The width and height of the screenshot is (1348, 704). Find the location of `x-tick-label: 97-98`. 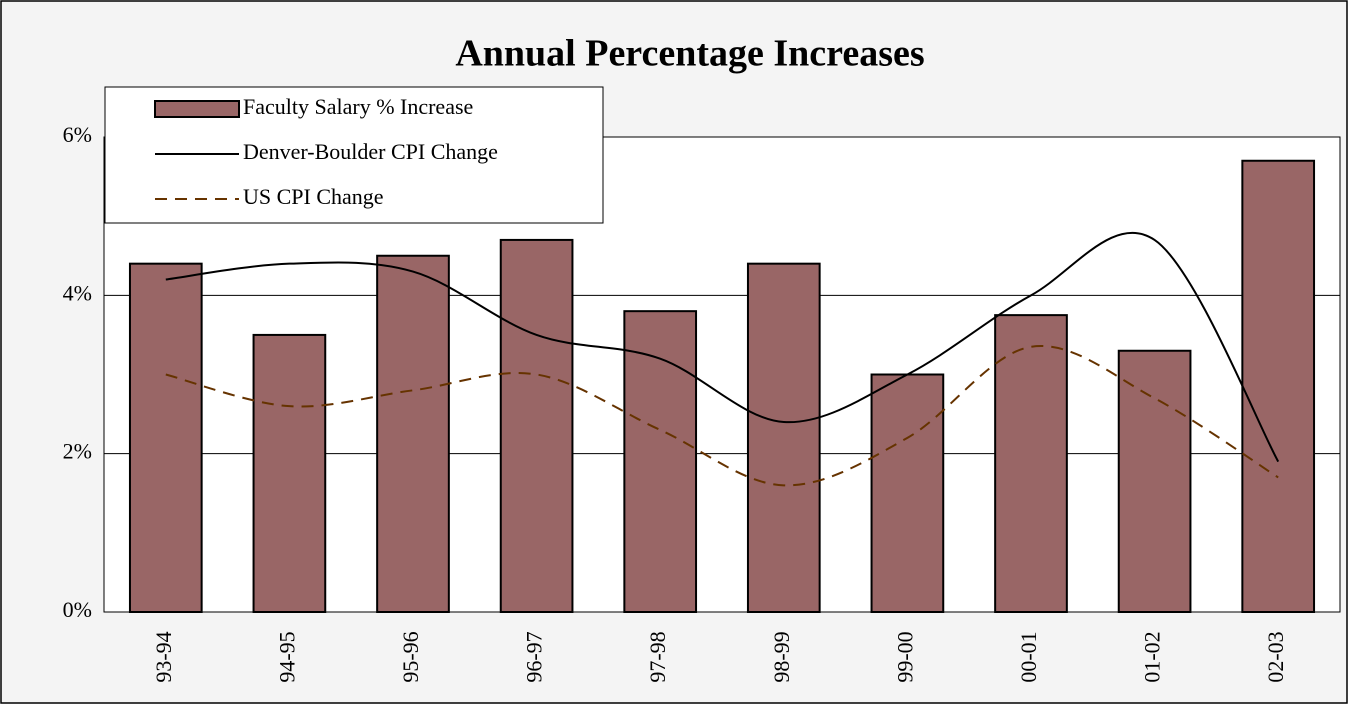

x-tick-label: 97-98 is located at coordinates (657, 656).